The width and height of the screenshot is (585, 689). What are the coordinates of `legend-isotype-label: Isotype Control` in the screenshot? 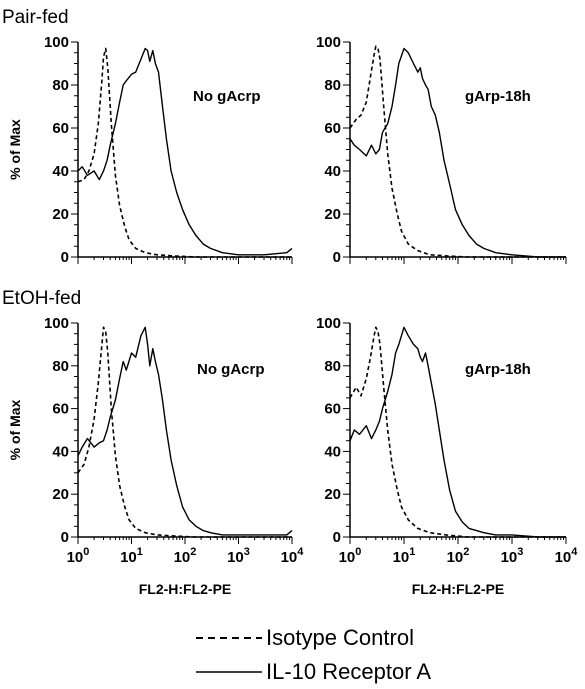 It's located at (340, 637).